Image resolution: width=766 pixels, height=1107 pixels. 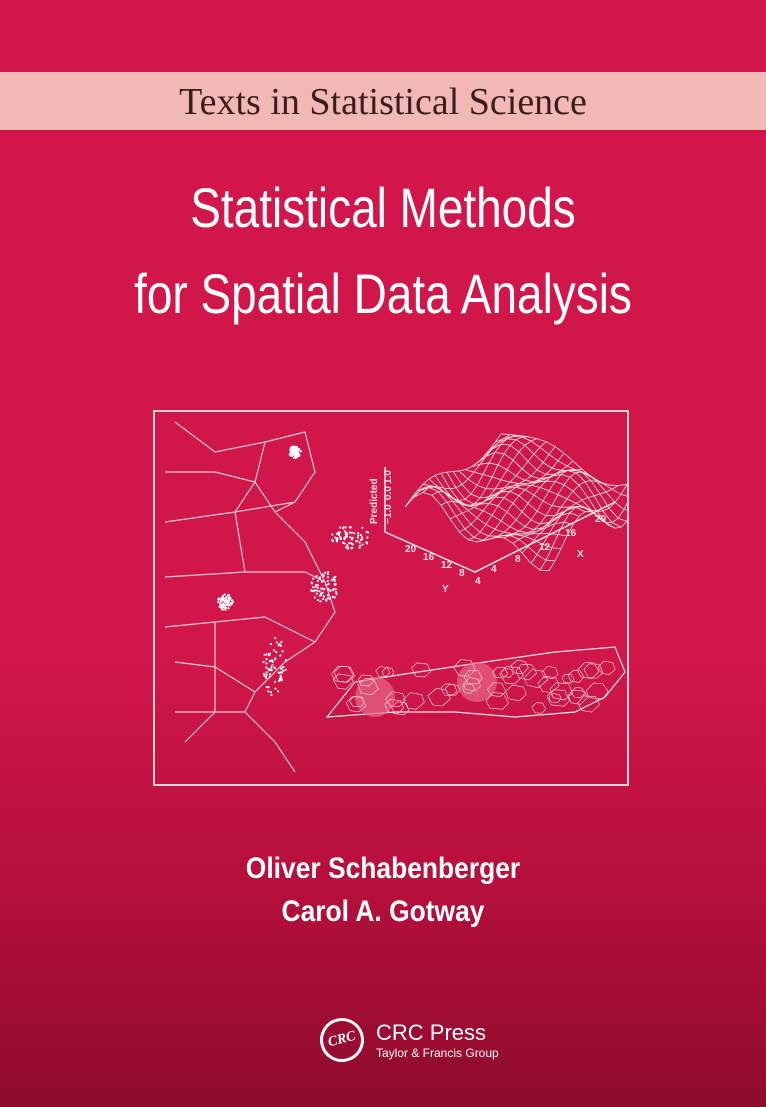 What do you see at coordinates (383, 207) in the screenshot?
I see `book-title-line1: Statistical Methods` at bounding box center [383, 207].